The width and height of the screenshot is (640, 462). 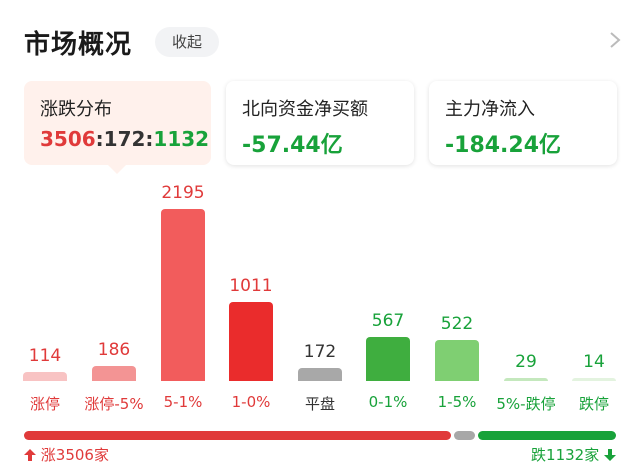 What do you see at coordinates (76, 109) in the screenshot?
I see `card-label: 涨跌分布` at bounding box center [76, 109].